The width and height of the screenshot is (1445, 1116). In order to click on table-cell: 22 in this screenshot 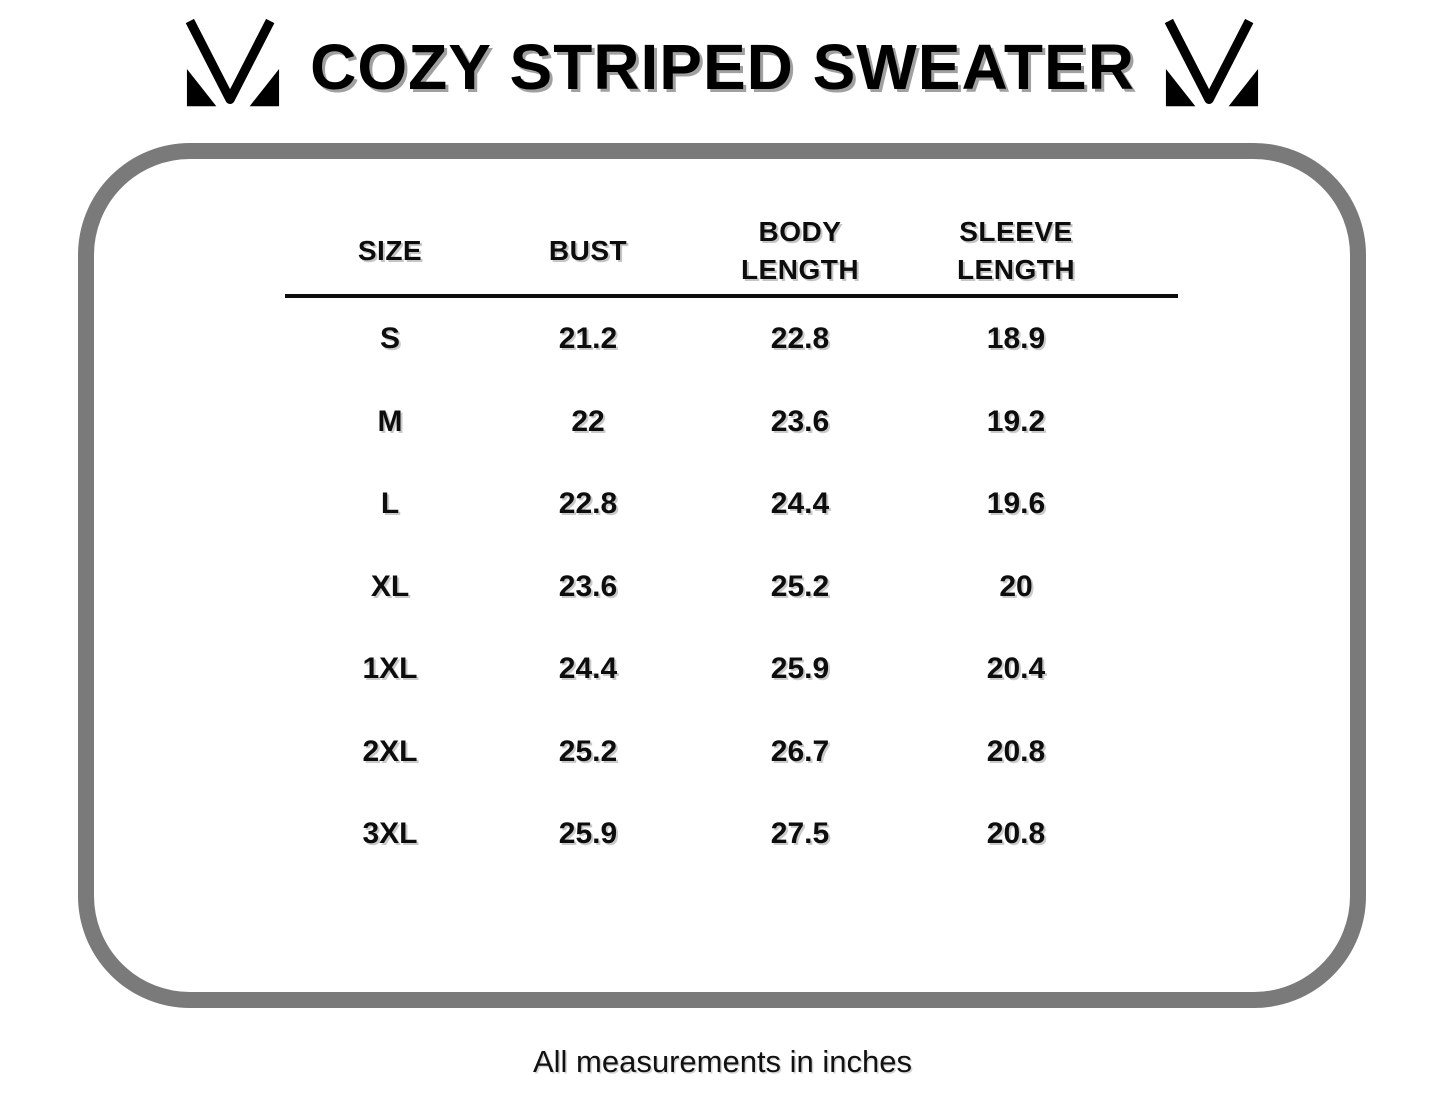, I will do `click(588, 421)`.